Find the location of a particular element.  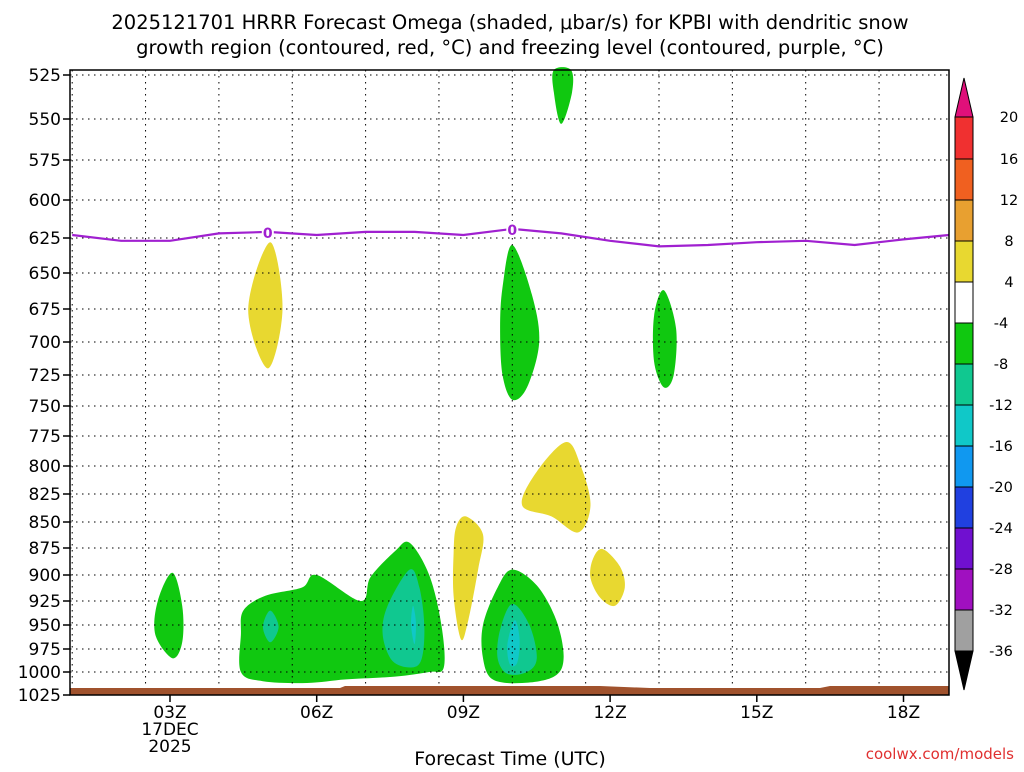

x-axis-label: Forecast Time (UTC) is located at coordinates (509, 758).